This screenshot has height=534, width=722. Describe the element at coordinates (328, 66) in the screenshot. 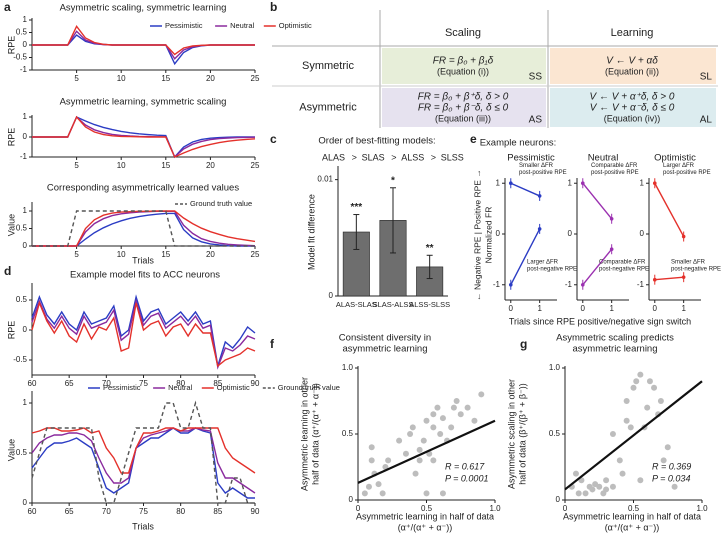

I see `row-header: Symmetric` at that location.